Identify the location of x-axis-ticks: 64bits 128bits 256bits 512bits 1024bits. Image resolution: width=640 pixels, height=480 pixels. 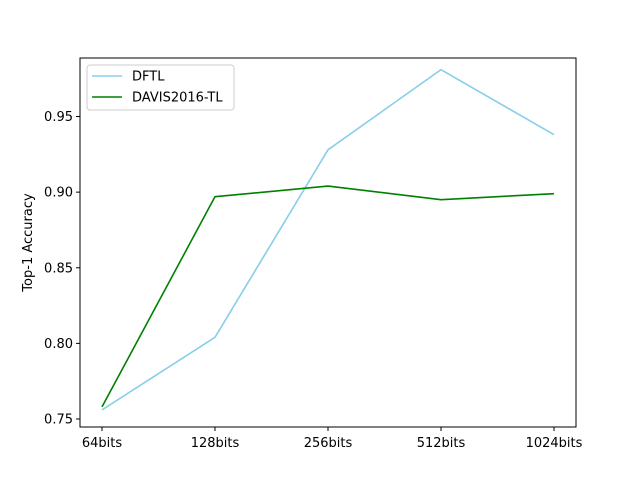
(332, 439).